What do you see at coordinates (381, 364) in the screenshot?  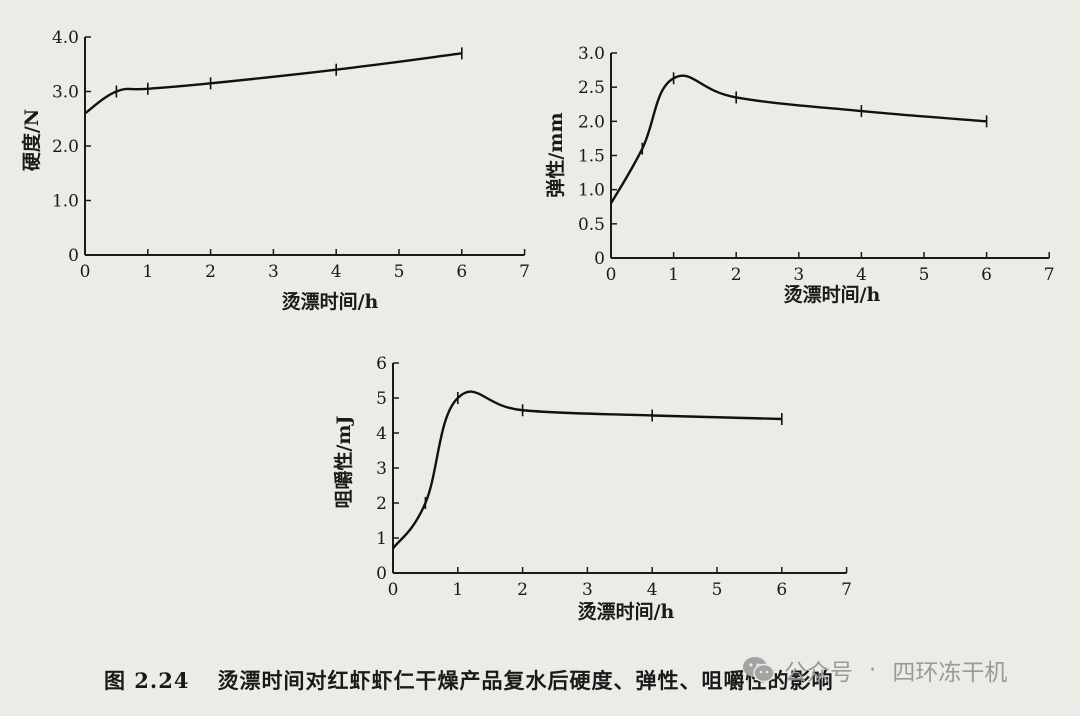 I see `y-tick-label: 6` at bounding box center [381, 364].